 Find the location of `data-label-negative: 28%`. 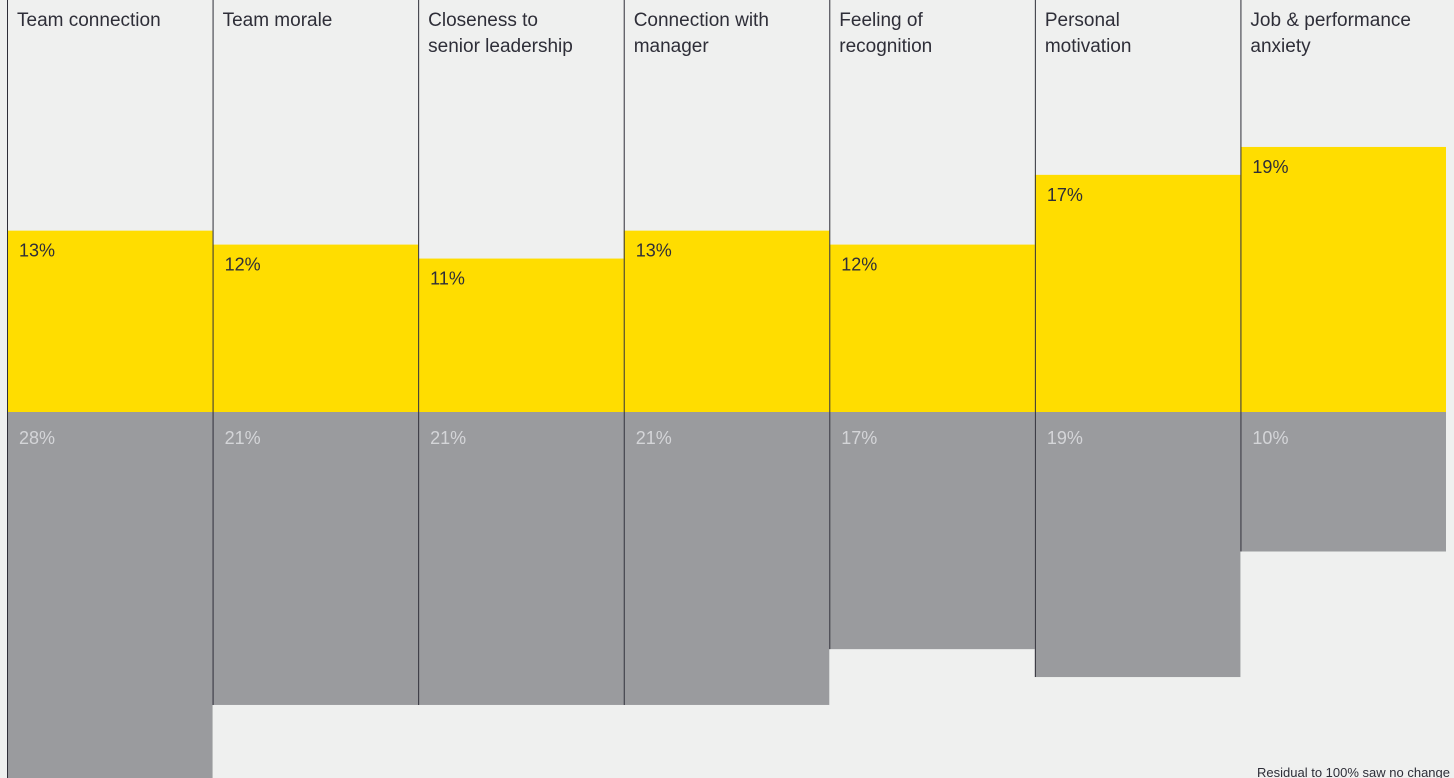

data-label-negative: 28% is located at coordinates (37, 438).